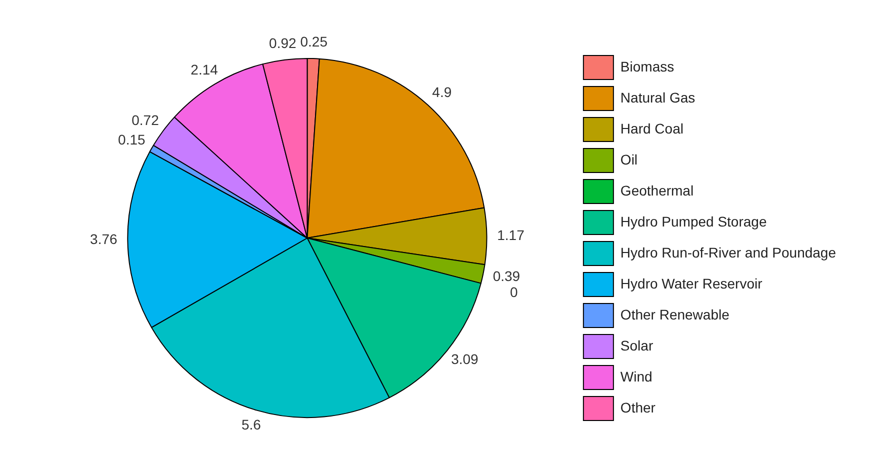 The height and width of the screenshot is (476, 884). Describe the element at coordinates (132, 139) in the screenshot. I see `data-label: 0.15` at that location.